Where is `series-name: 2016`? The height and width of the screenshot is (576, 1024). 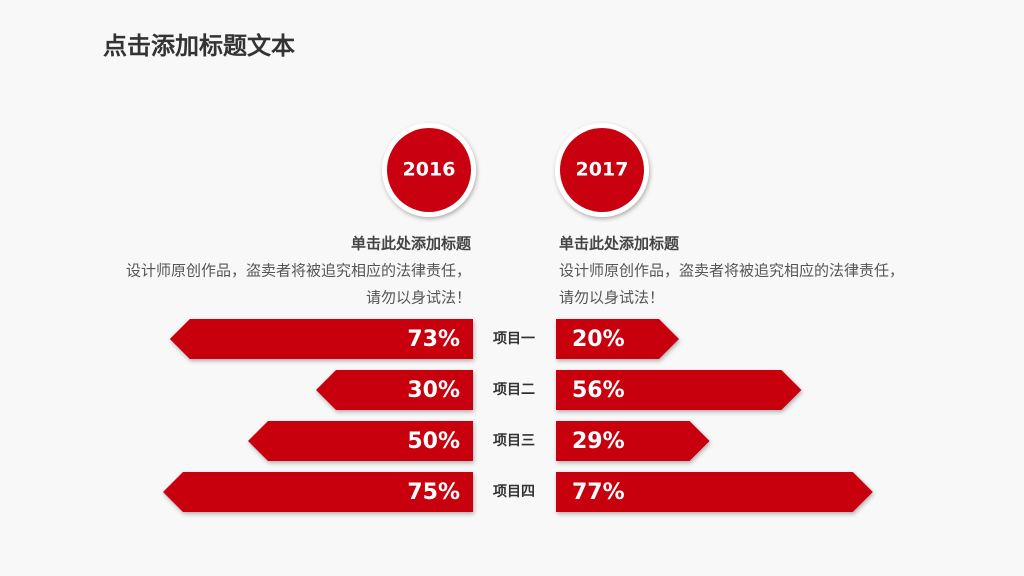
series-name: 2016 is located at coordinates (429, 170).